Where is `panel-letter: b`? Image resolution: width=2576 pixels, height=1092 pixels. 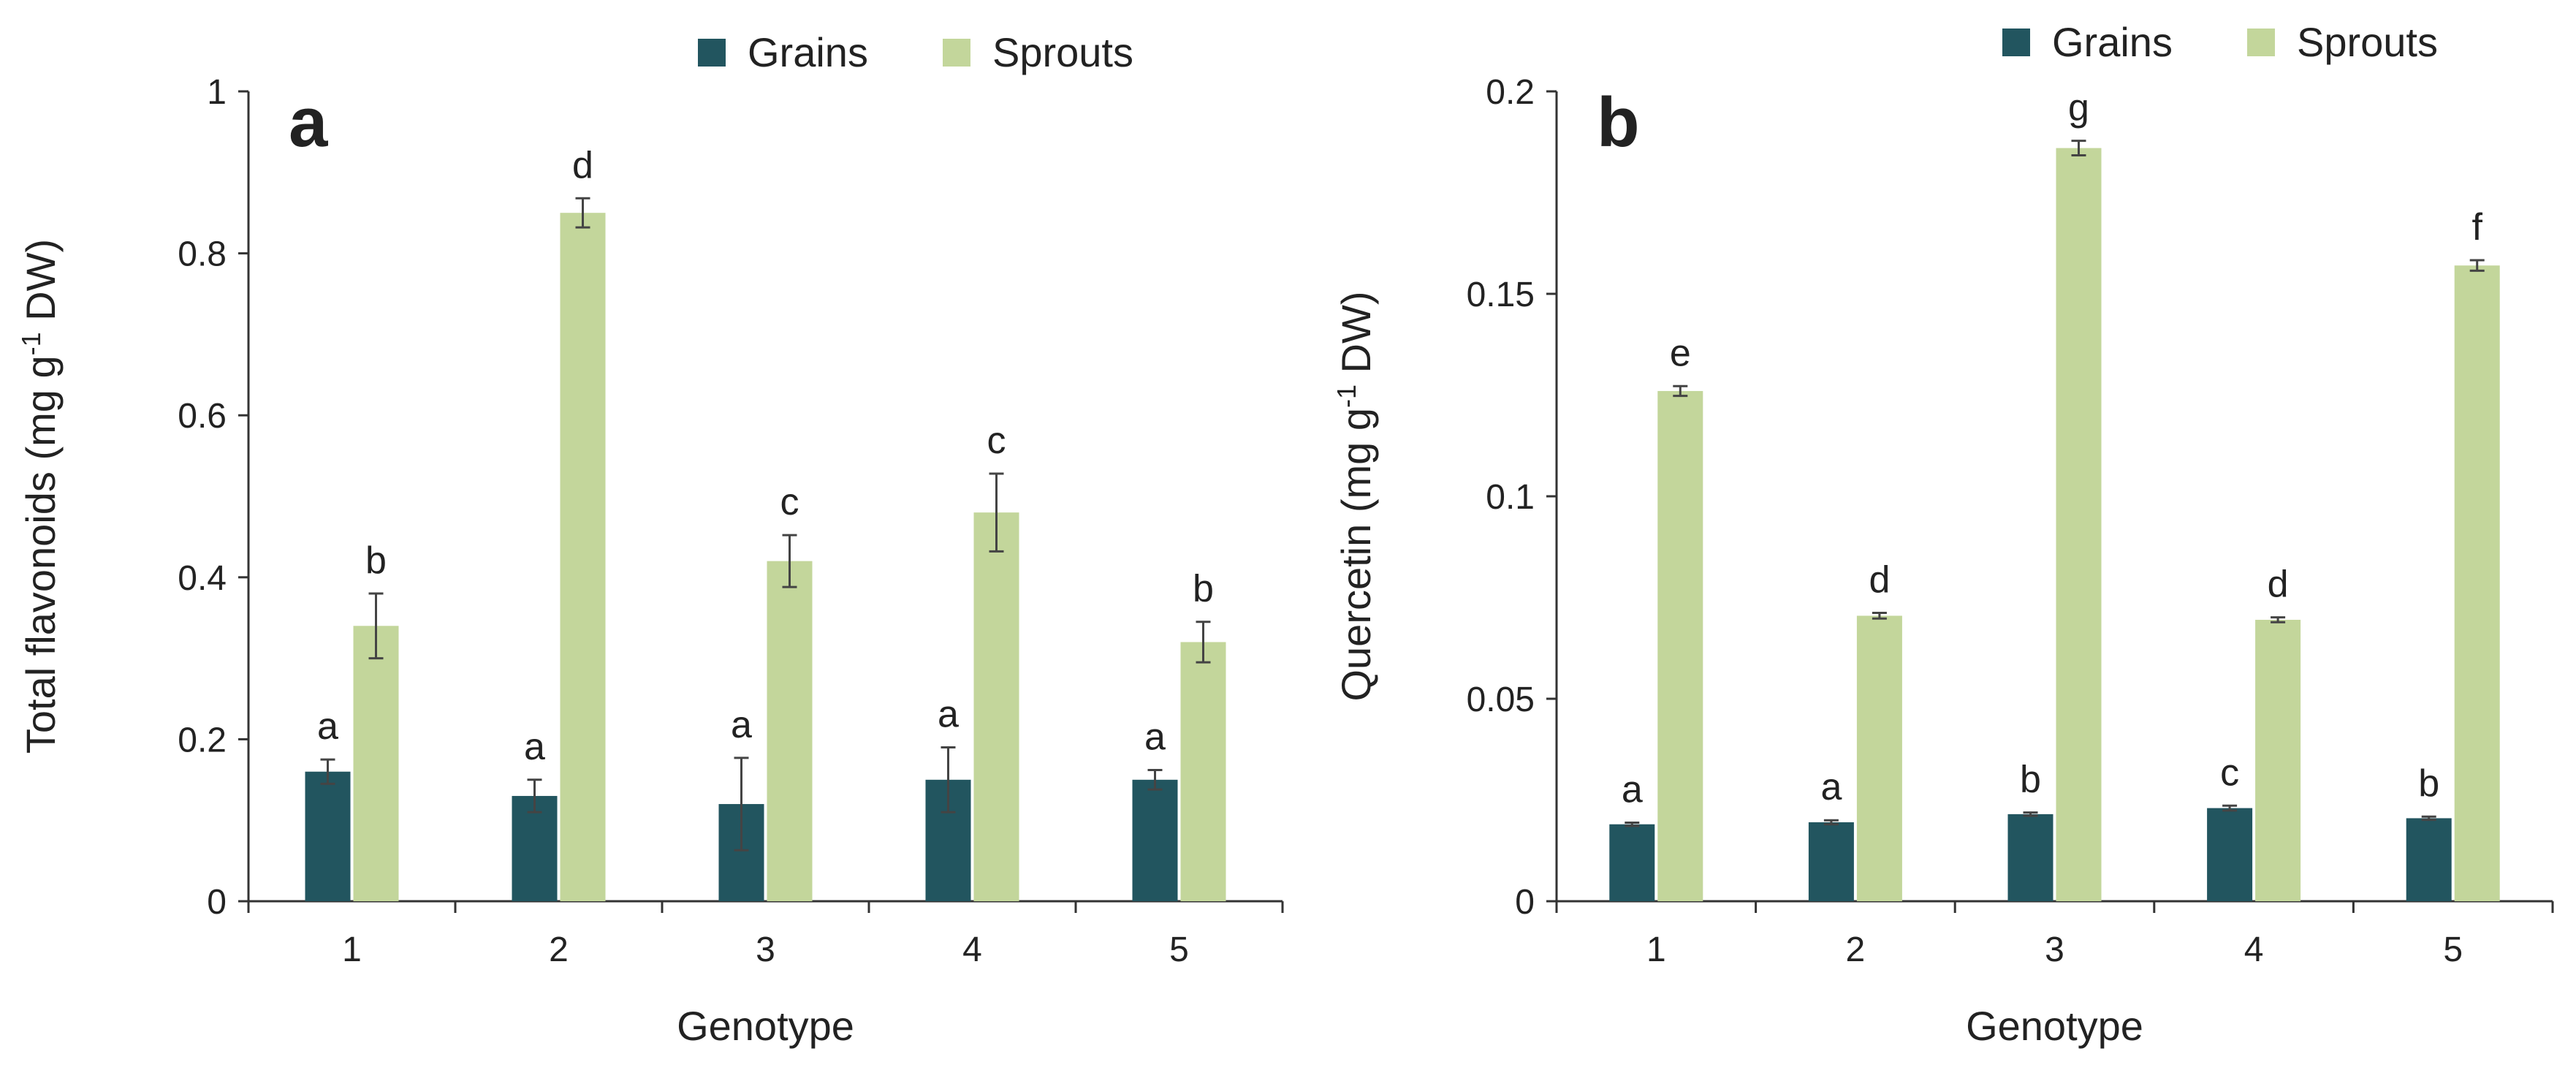
panel-letter: b is located at coordinates (1619, 122).